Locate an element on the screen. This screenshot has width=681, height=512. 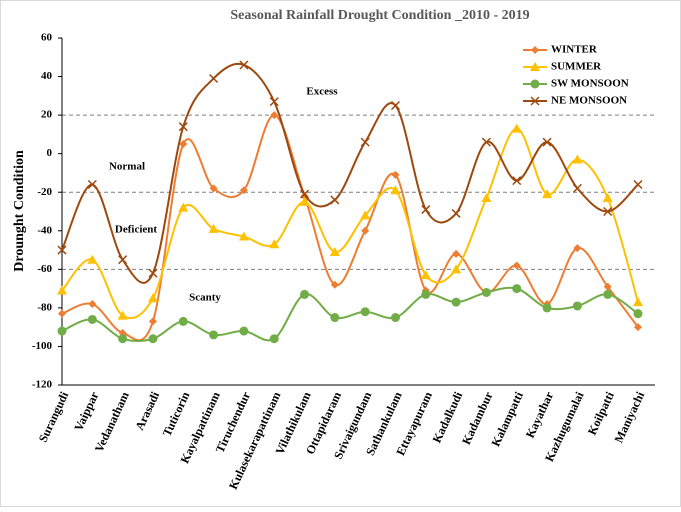
y-tick-label: 20 is located at coordinates (47, 115).